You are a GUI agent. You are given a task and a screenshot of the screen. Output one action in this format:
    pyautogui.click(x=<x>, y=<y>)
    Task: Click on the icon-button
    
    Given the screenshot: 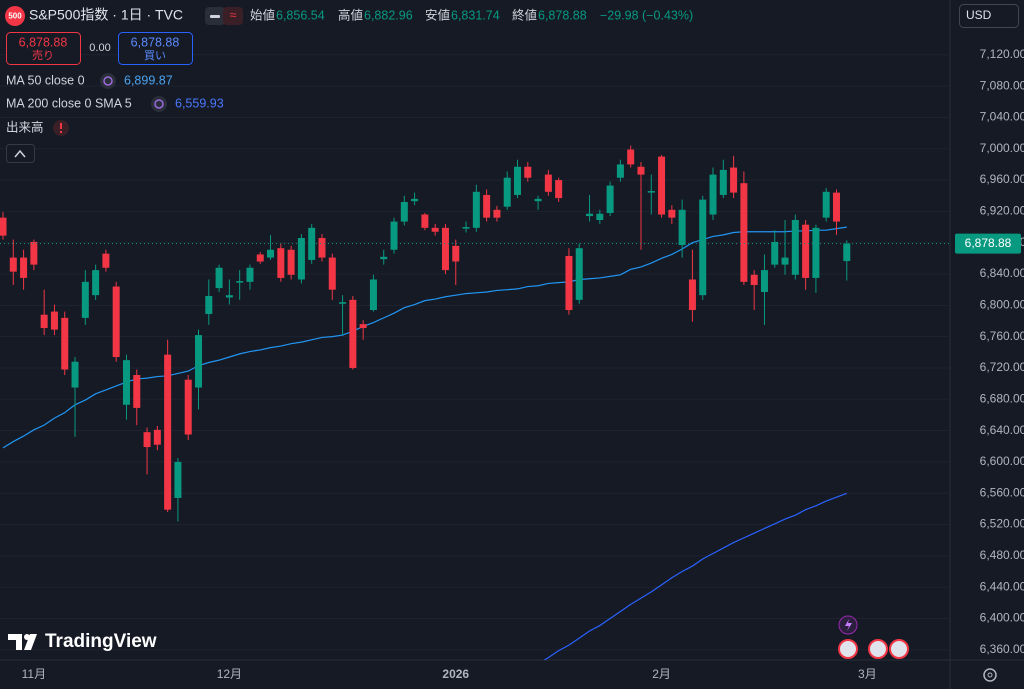 What is the action you would take?
    pyautogui.click(x=233, y=16)
    